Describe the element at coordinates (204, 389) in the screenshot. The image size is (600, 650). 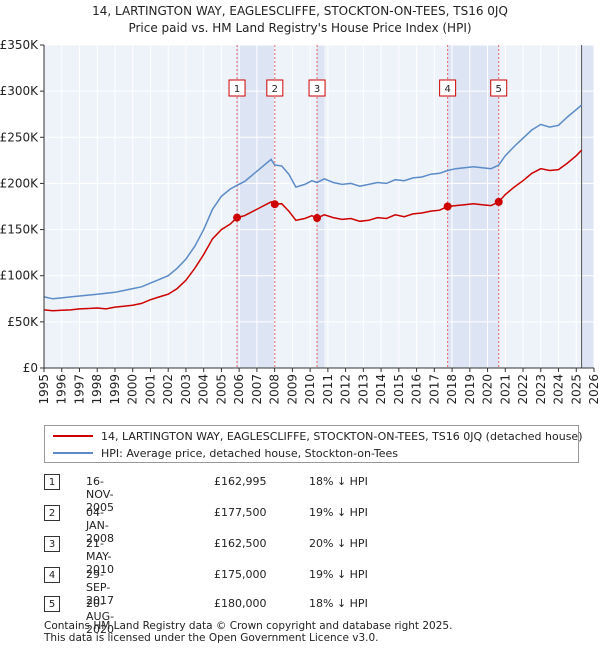
I see `x-tick-label: 2004` at that location.